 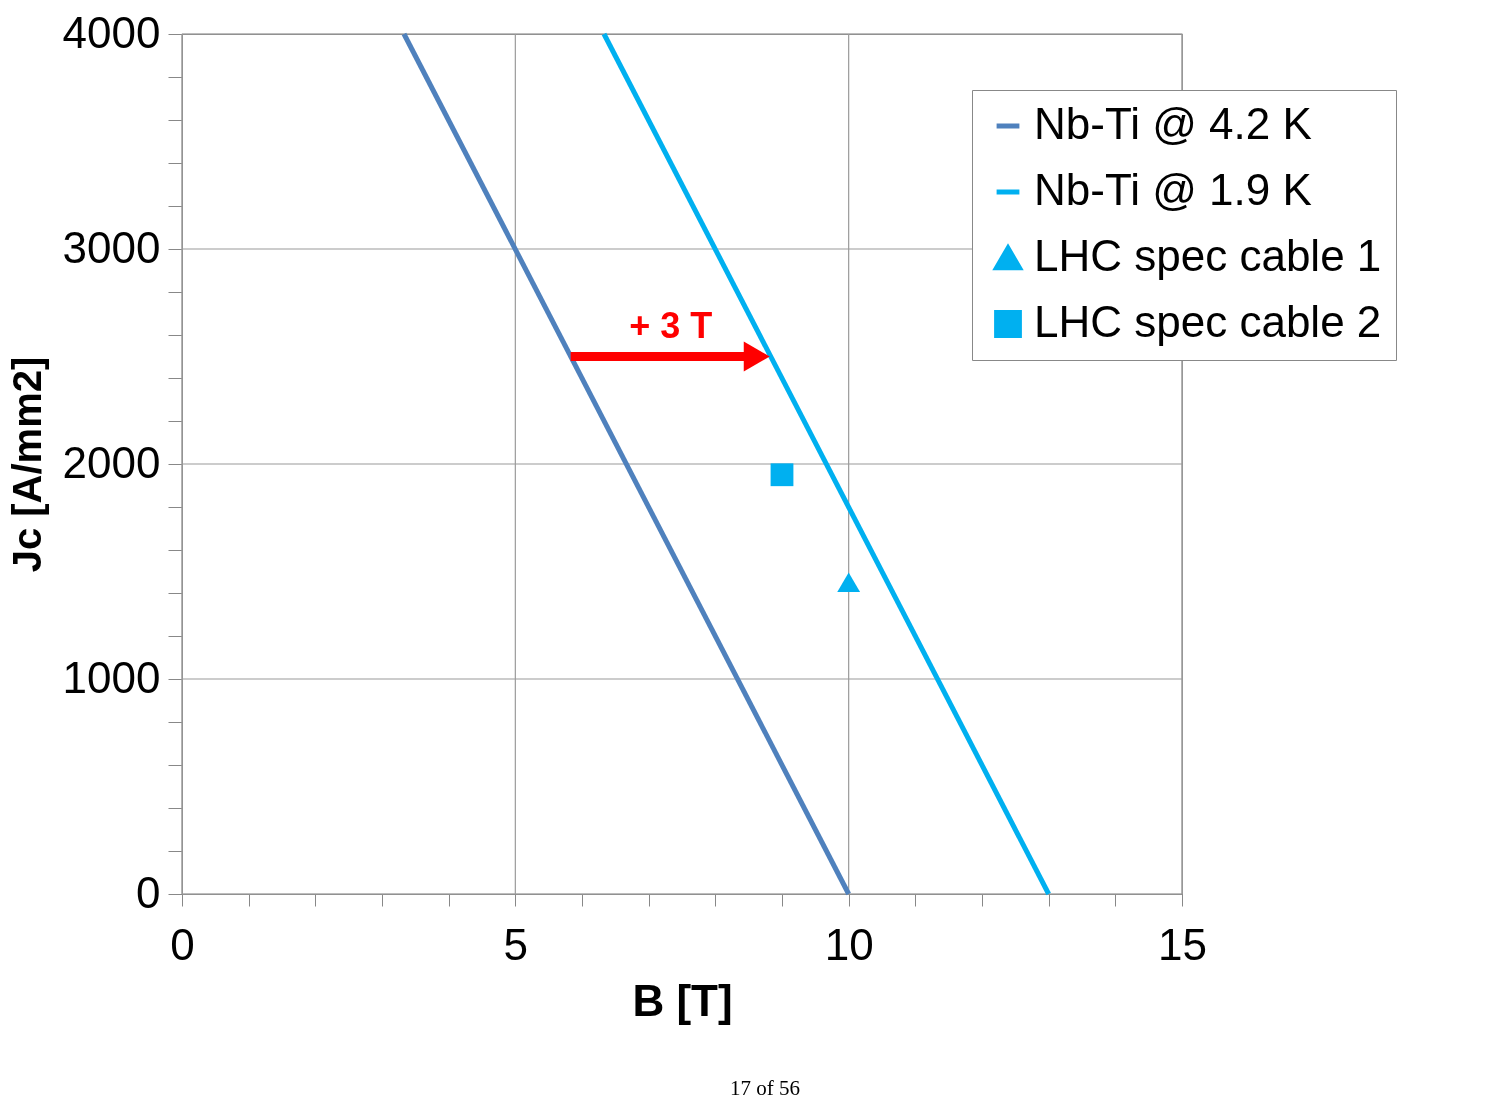 What do you see at coordinates (26, 464) in the screenshot?
I see `y-axis-title: Jc [A/mm2]` at bounding box center [26, 464].